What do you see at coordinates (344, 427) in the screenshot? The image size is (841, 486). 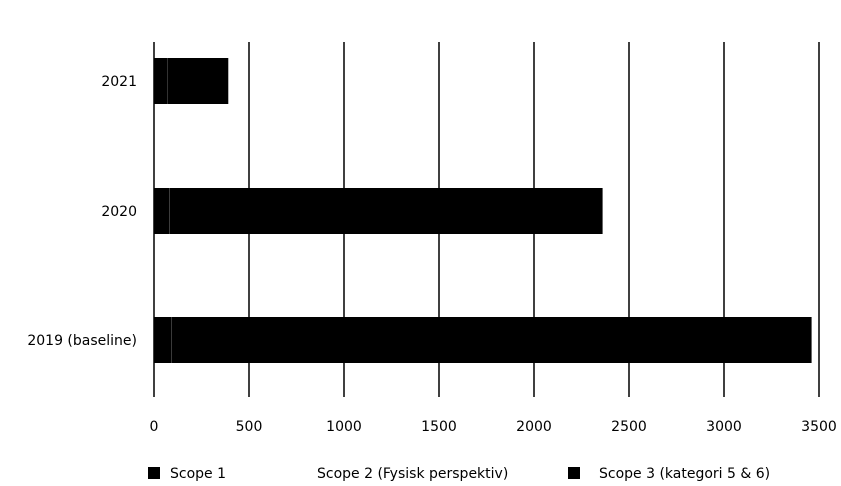 I see `x-tick-label: 1000` at bounding box center [344, 427].